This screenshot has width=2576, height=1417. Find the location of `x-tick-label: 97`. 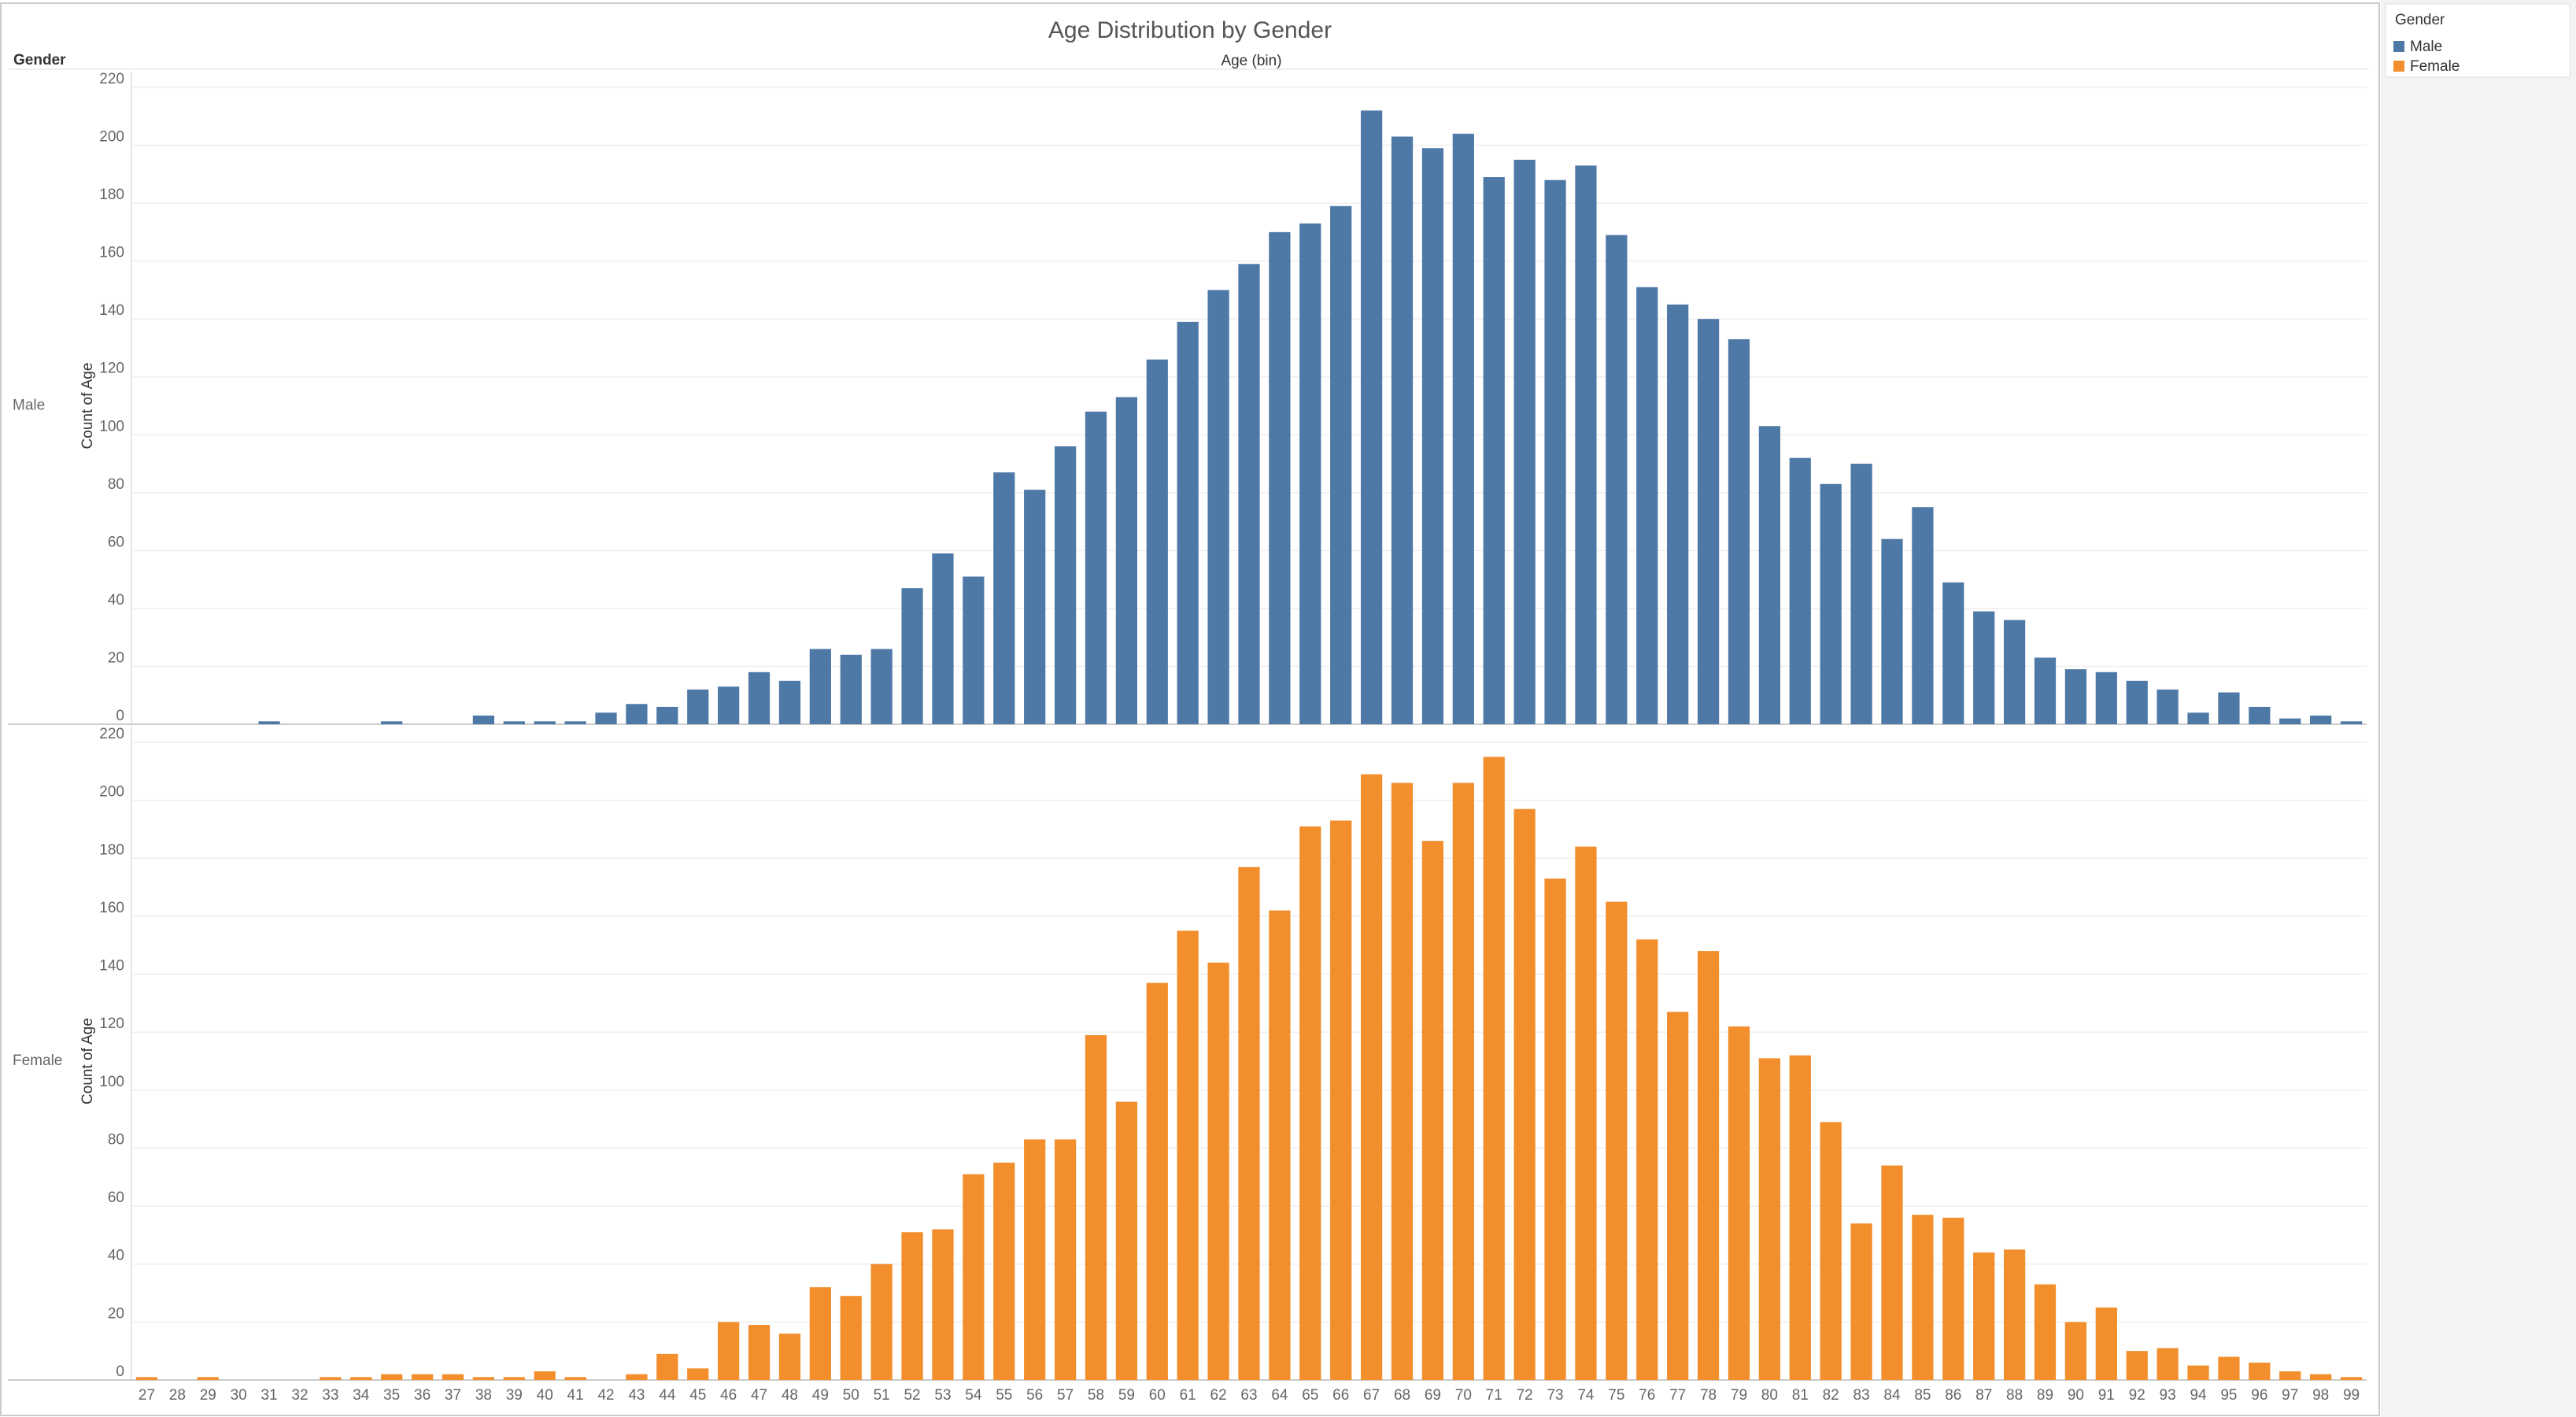

x-tick-label: 97 is located at coordinates (2290, 1396).